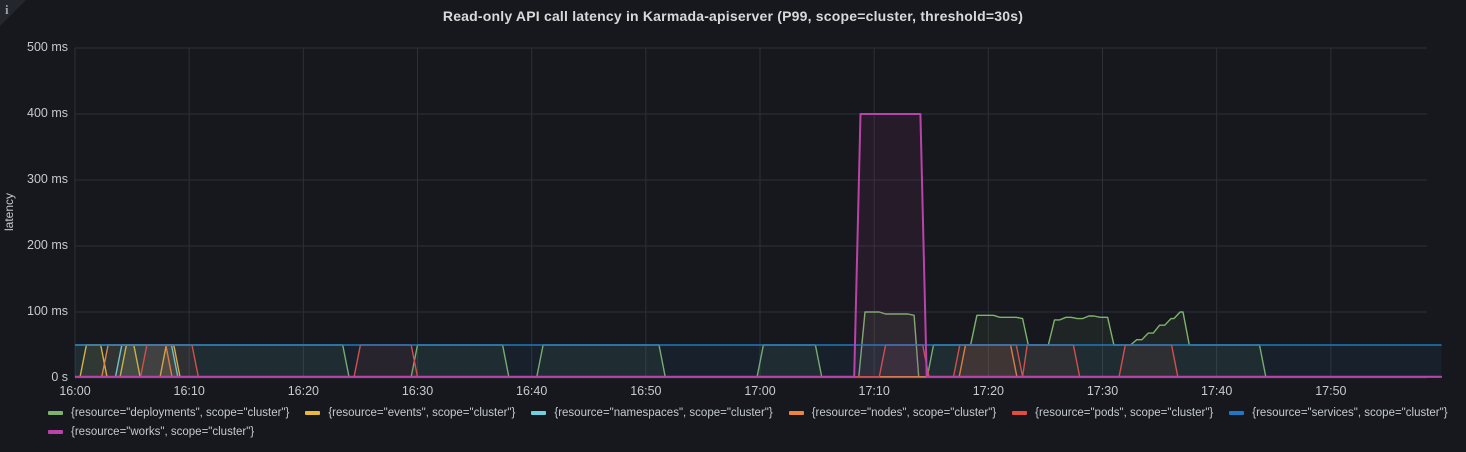  Describe the element at coordinates (303, 391) in the screenshot. I see `x-tick-label: 16:20` at that location.